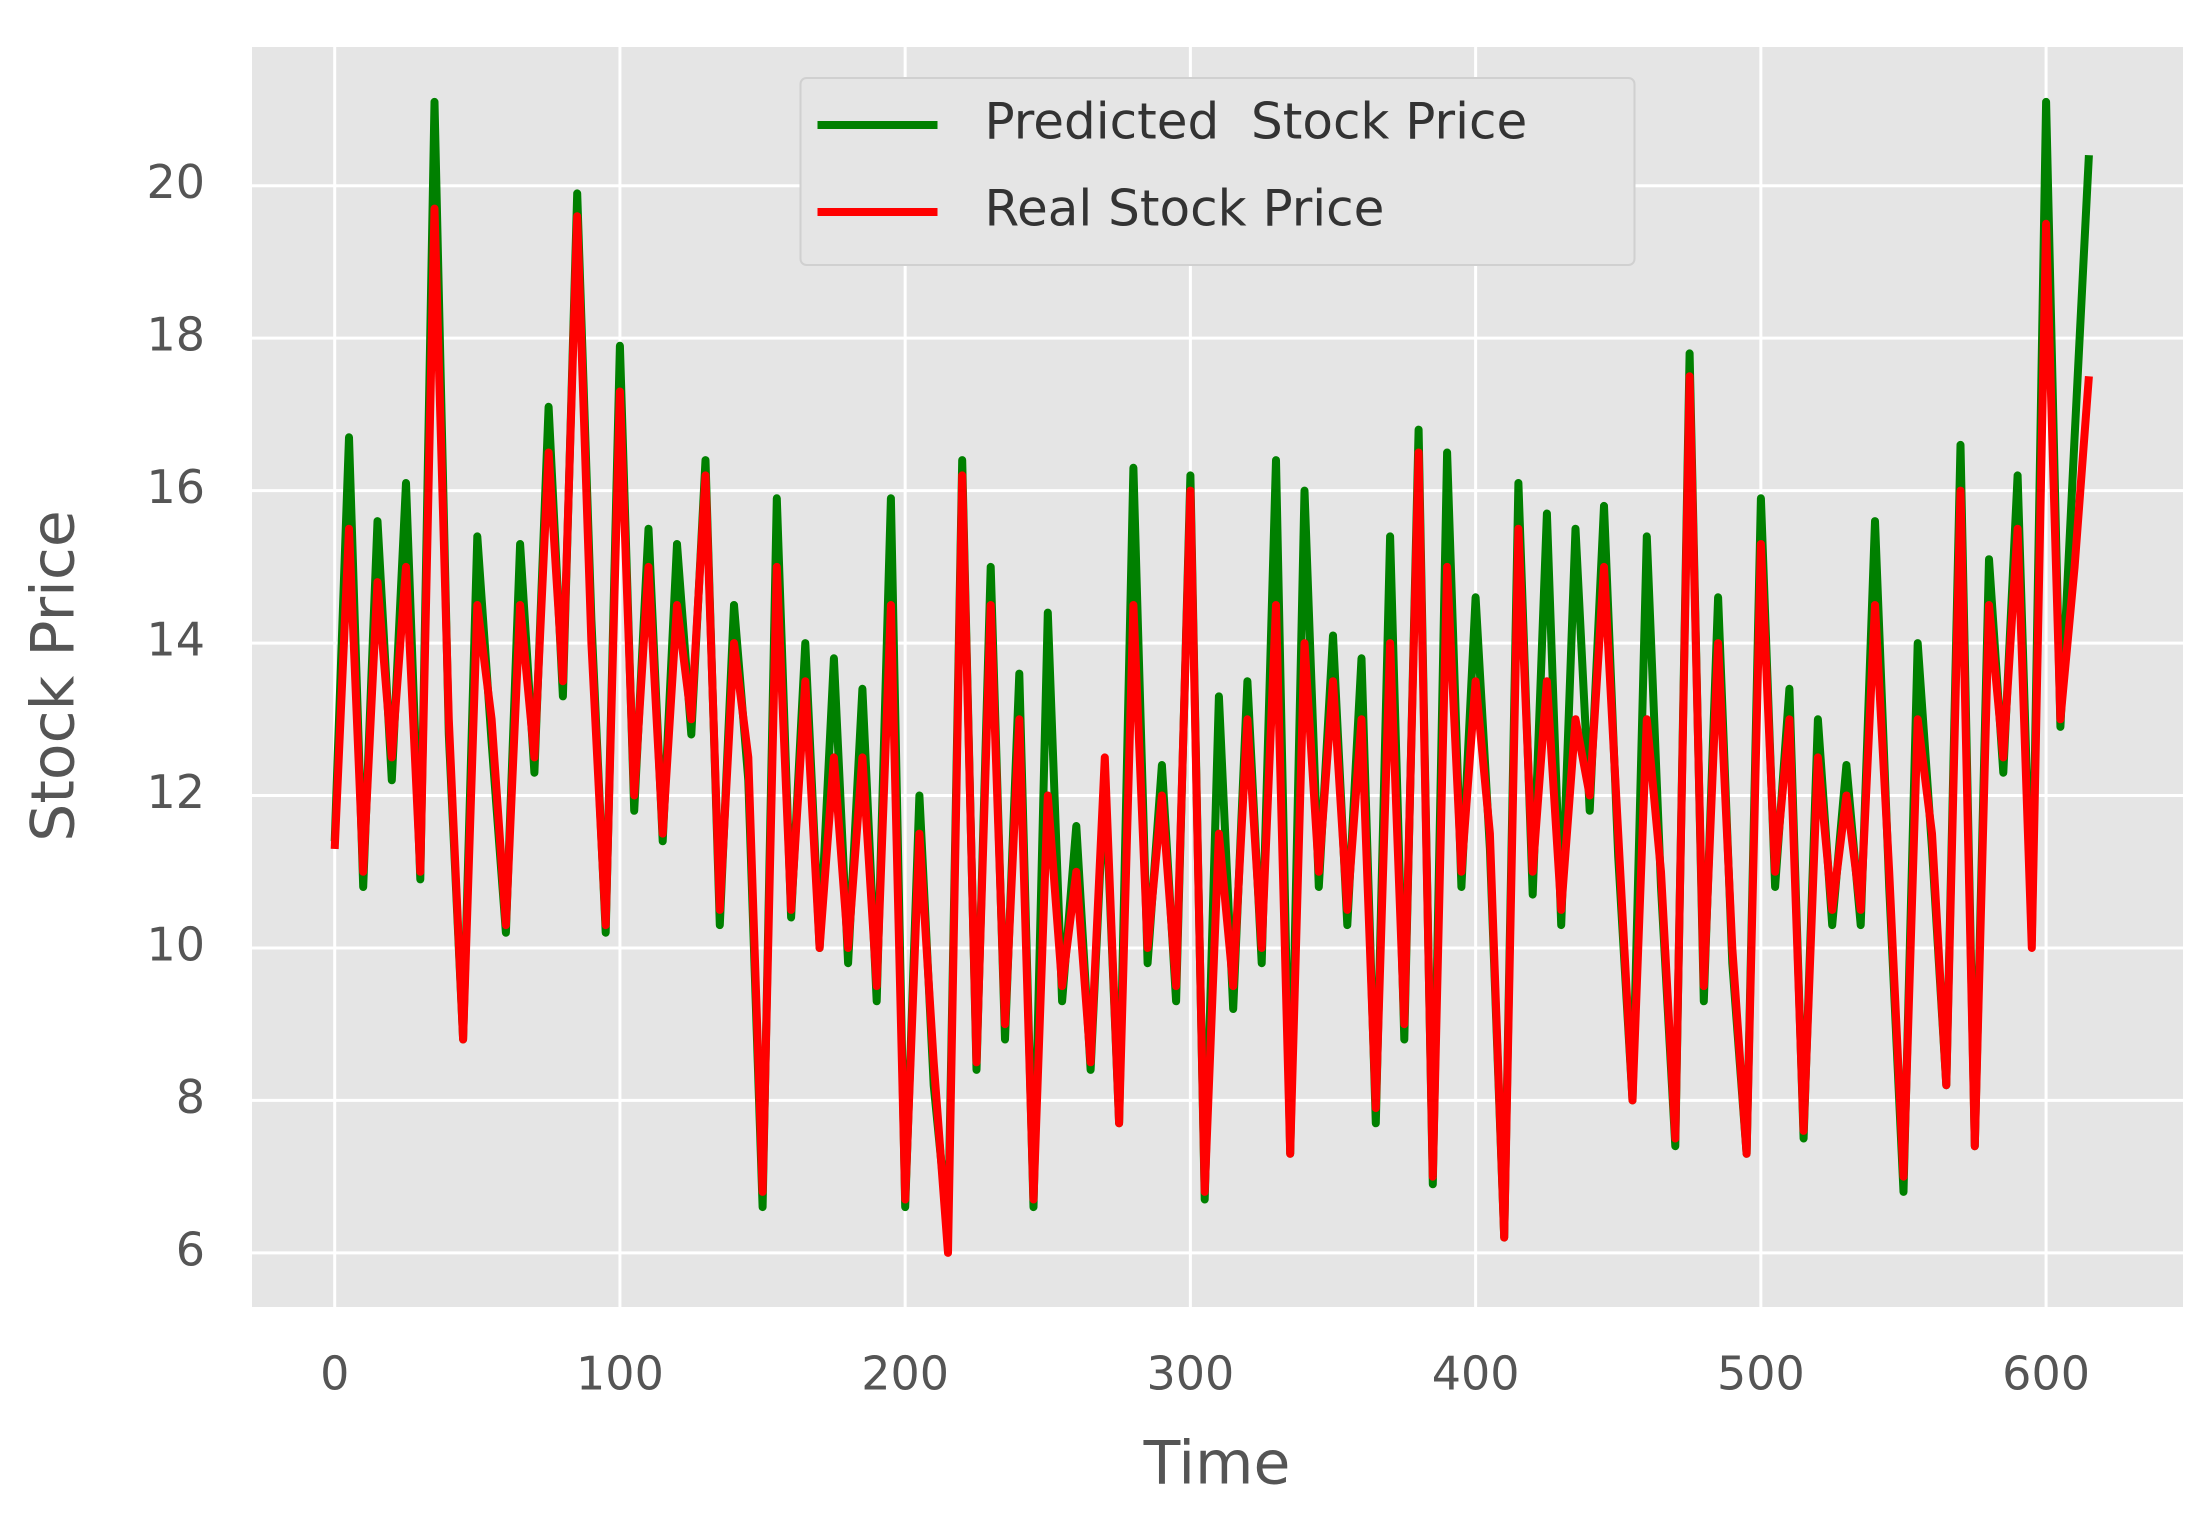 The width and height of the screenshot is (2211, 1521). Describe the element at coordinates (54, 676) in the screenshot. I see `y-axis-title: Stock Price` at that location.